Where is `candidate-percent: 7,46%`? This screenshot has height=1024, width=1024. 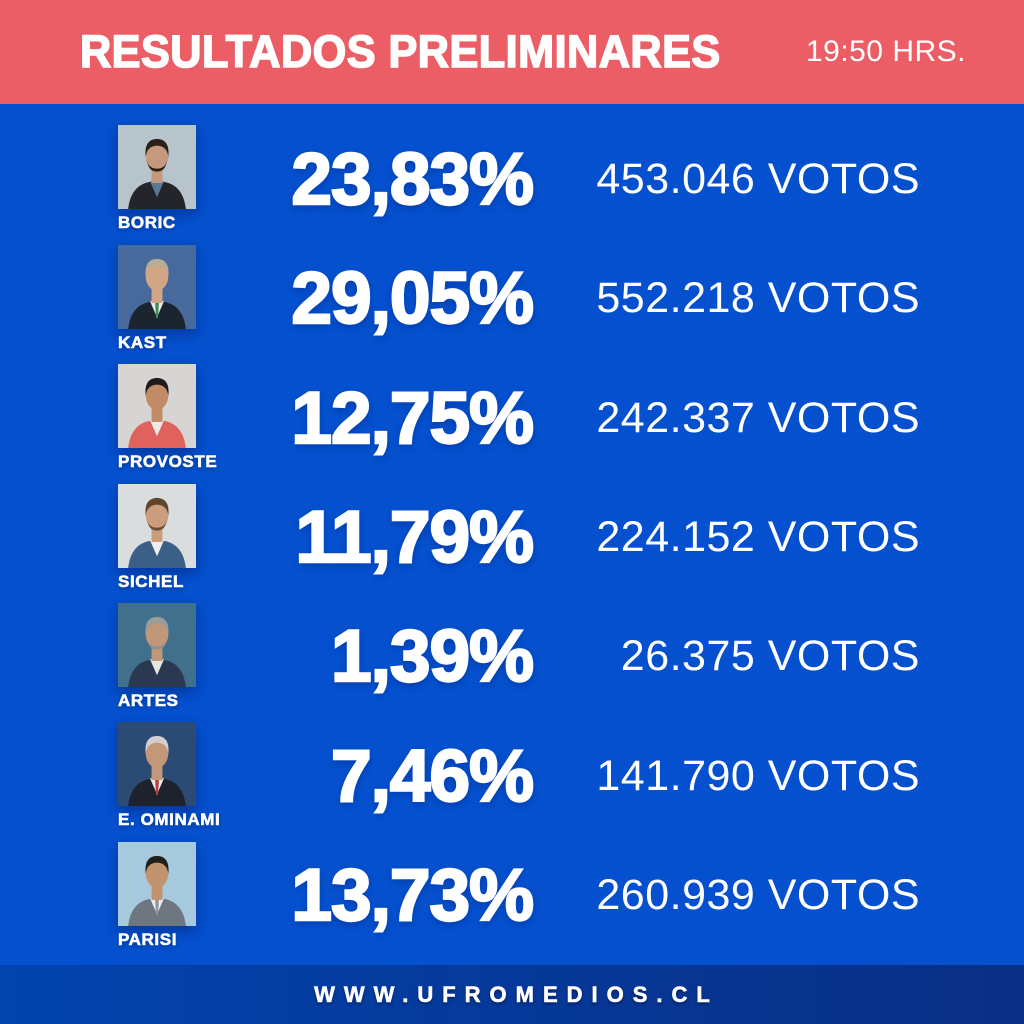 candidate-percent: 7,46% is located at coordinates (432, 776).